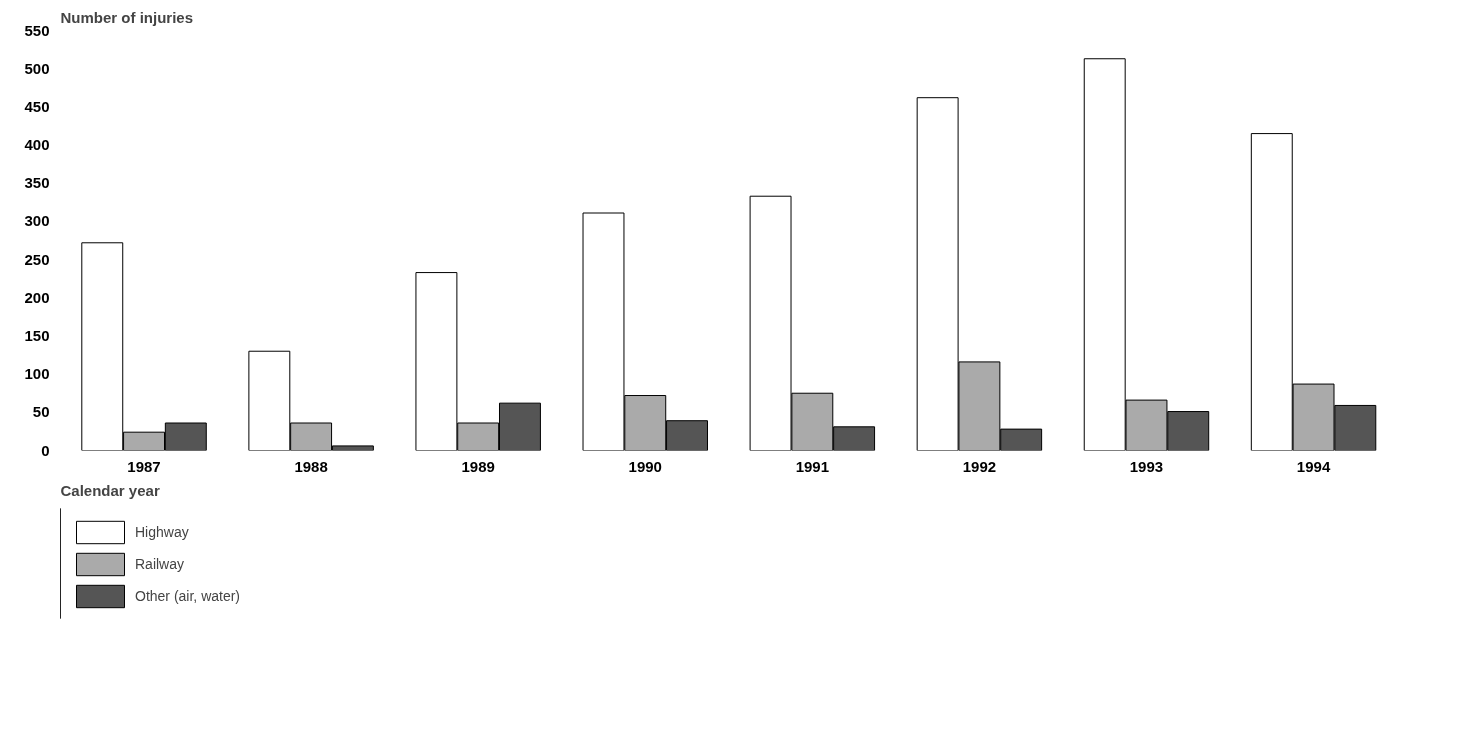 The height and width of the screenshot is (745, 1468). What do you see at coordinates (37, 259) in the screenshot?
I see `y-tick-label: 250` at bounding box center [37, 259].